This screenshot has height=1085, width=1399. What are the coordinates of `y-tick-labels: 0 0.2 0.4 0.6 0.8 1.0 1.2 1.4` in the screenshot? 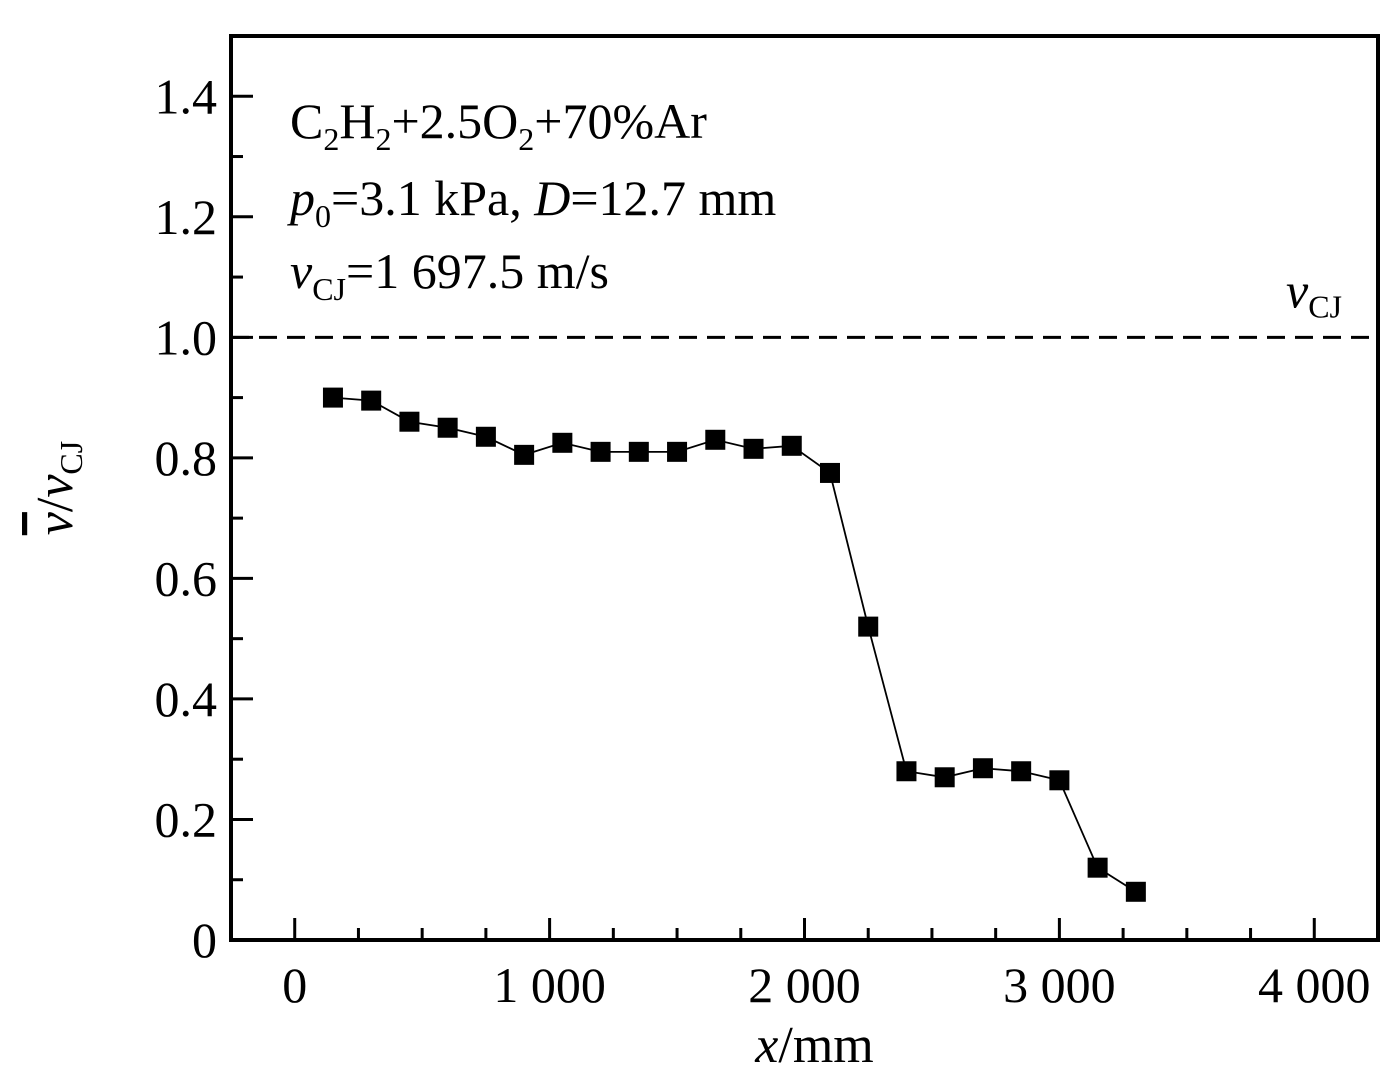 It's located at (186, 518).